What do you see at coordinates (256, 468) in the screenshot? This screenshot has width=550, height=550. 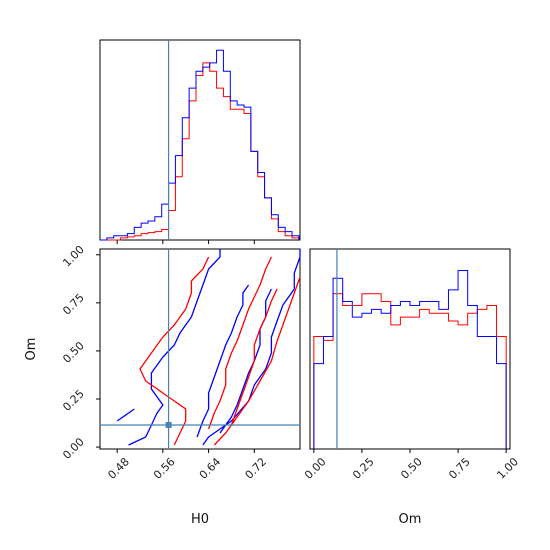 I see `contour-x-tick-label: 0.72` at bounding box center [256, 468].